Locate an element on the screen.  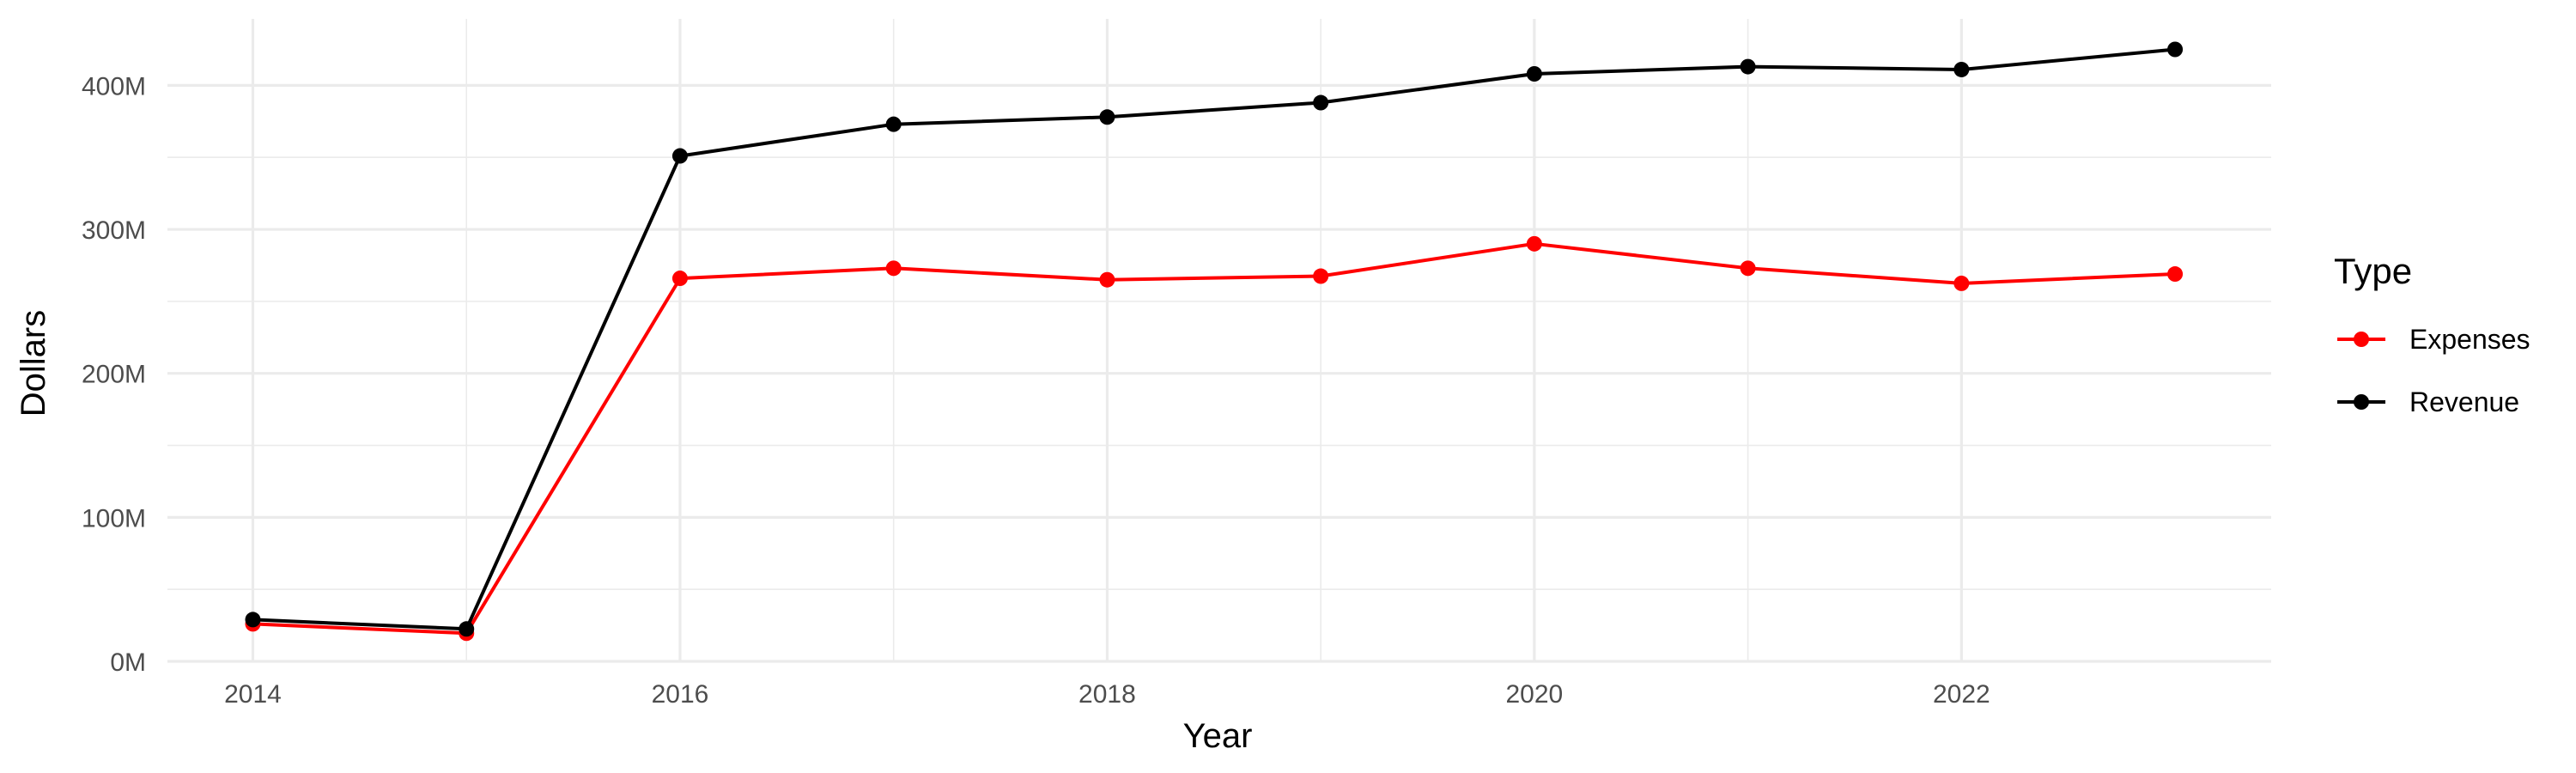
x-axis-title: Year is located at coordinates (1218, 736).